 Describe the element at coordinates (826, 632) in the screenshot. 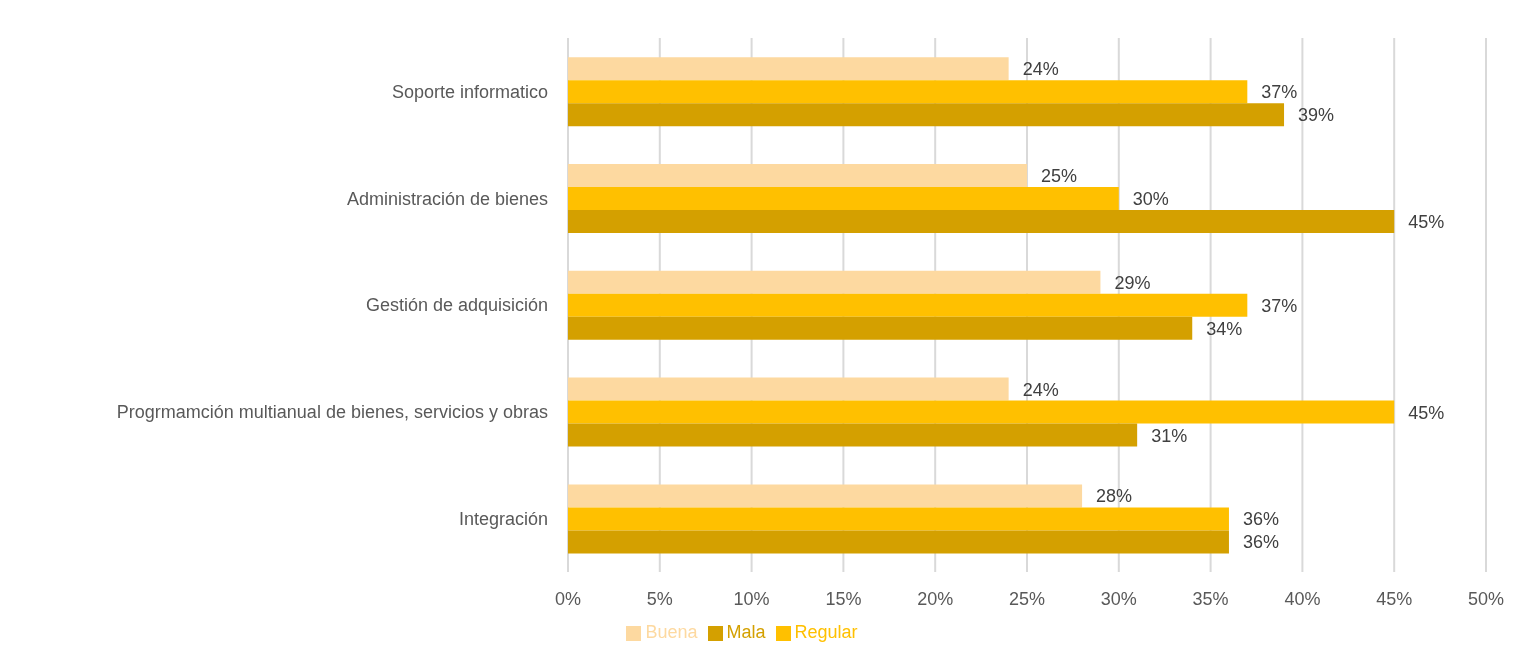

I see `legend-label: Regular` at that location.